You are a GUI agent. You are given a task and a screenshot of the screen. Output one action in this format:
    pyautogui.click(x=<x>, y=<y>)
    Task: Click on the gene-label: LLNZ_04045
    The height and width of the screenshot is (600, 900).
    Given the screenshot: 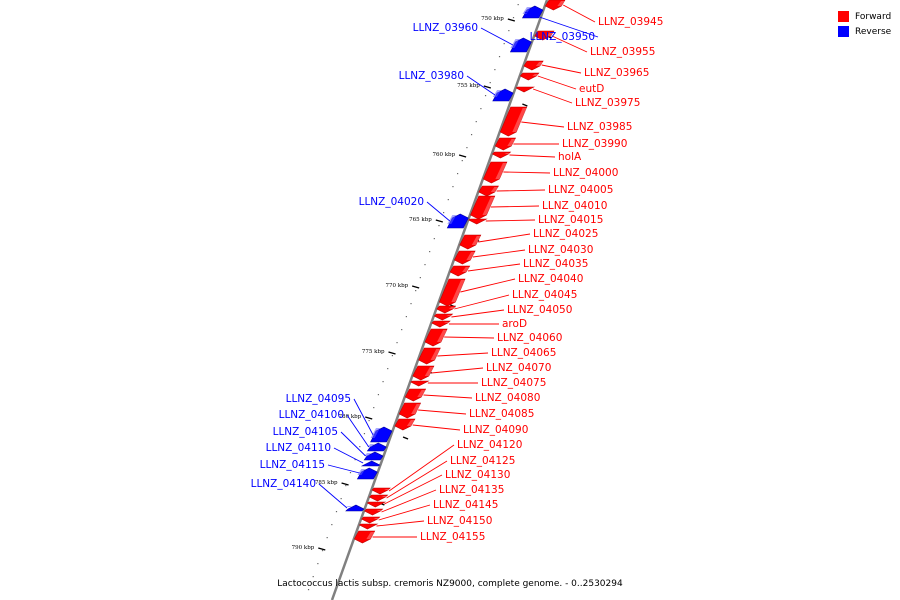 What is the action you would take?
    pyautogui.click(x=544, y=295)
    